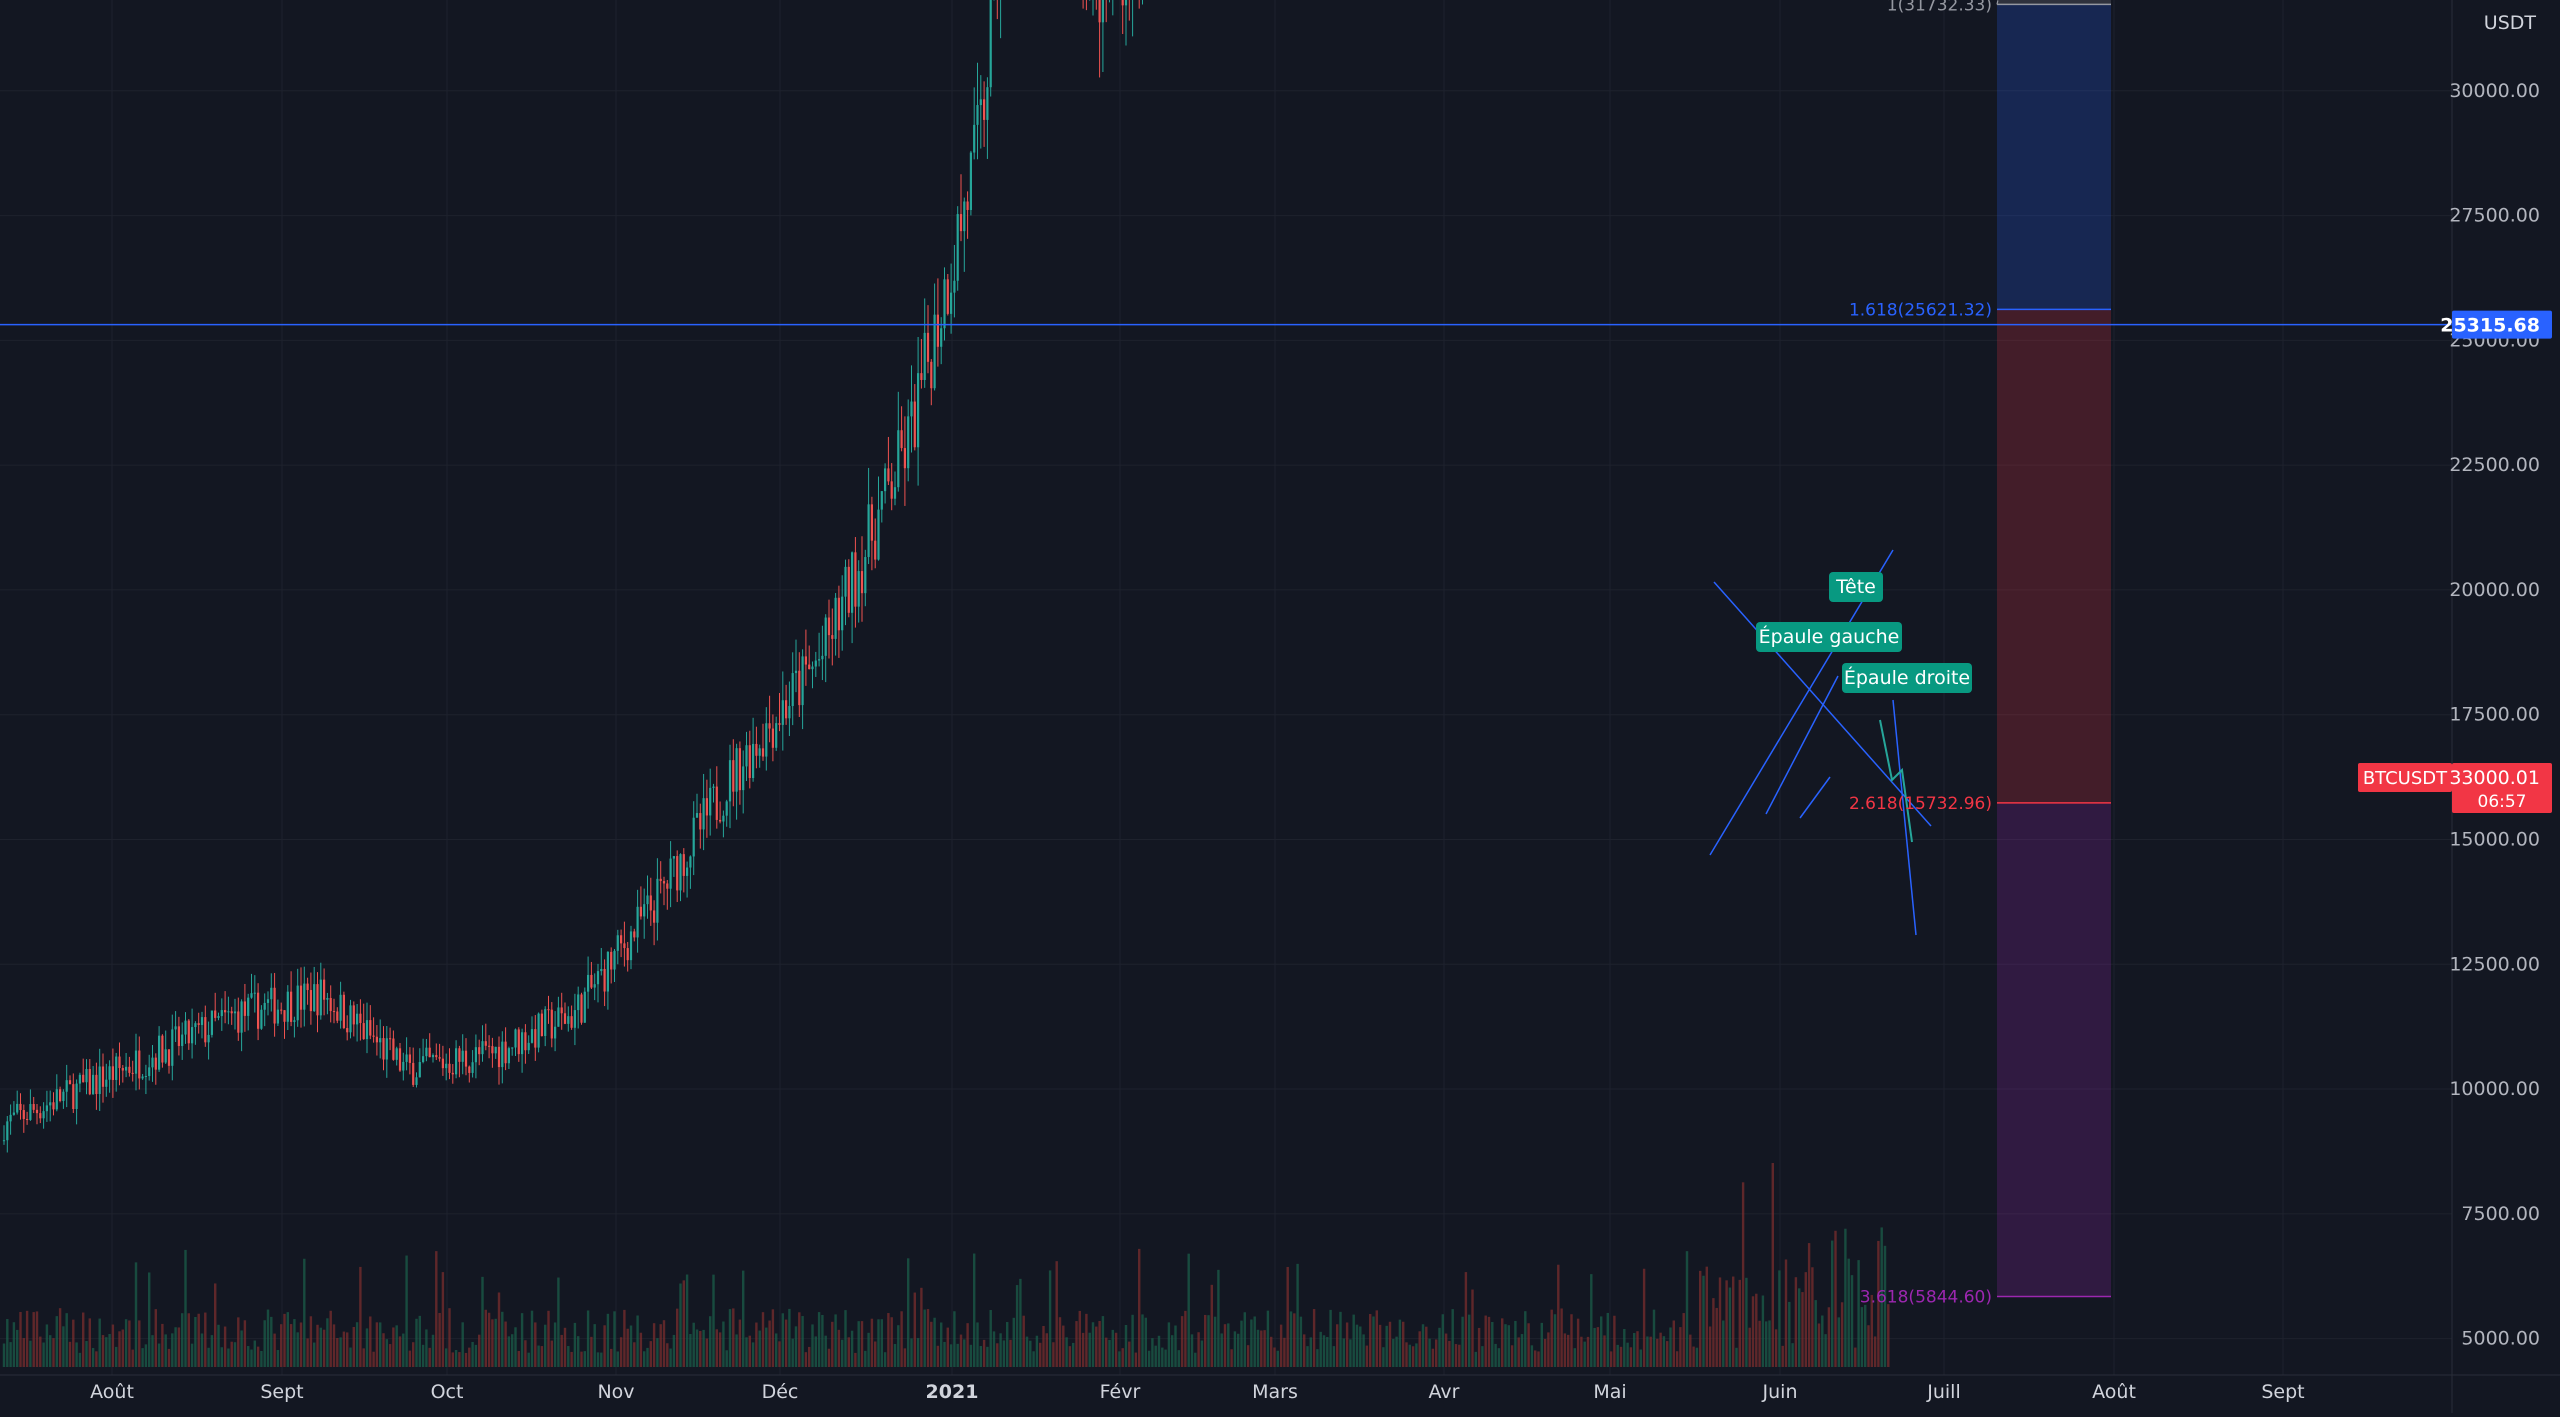 The image size is (2560, 1417). What do you see at coordinates (1896, 781) in the screenshot?
I see `pattern-projection` at bounding box center [1896, 781].